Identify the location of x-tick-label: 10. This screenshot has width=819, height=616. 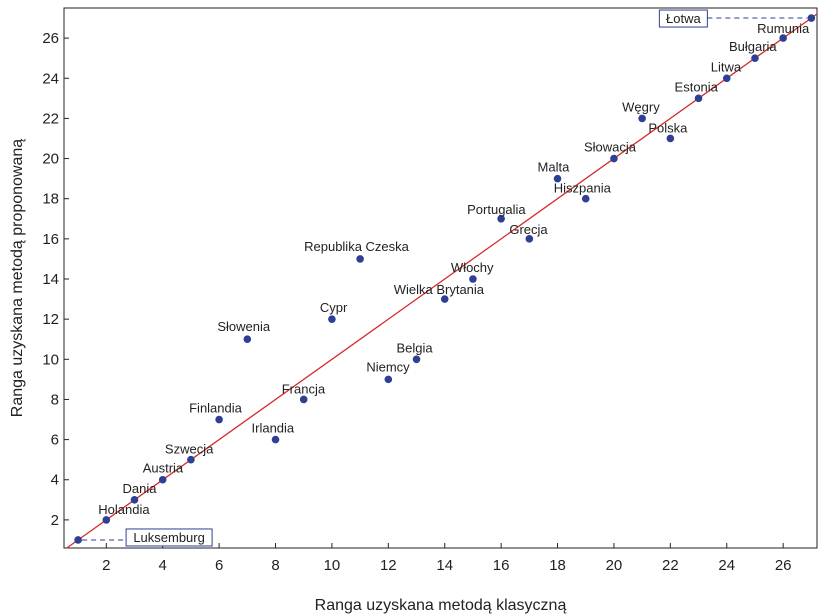
(332, 565).